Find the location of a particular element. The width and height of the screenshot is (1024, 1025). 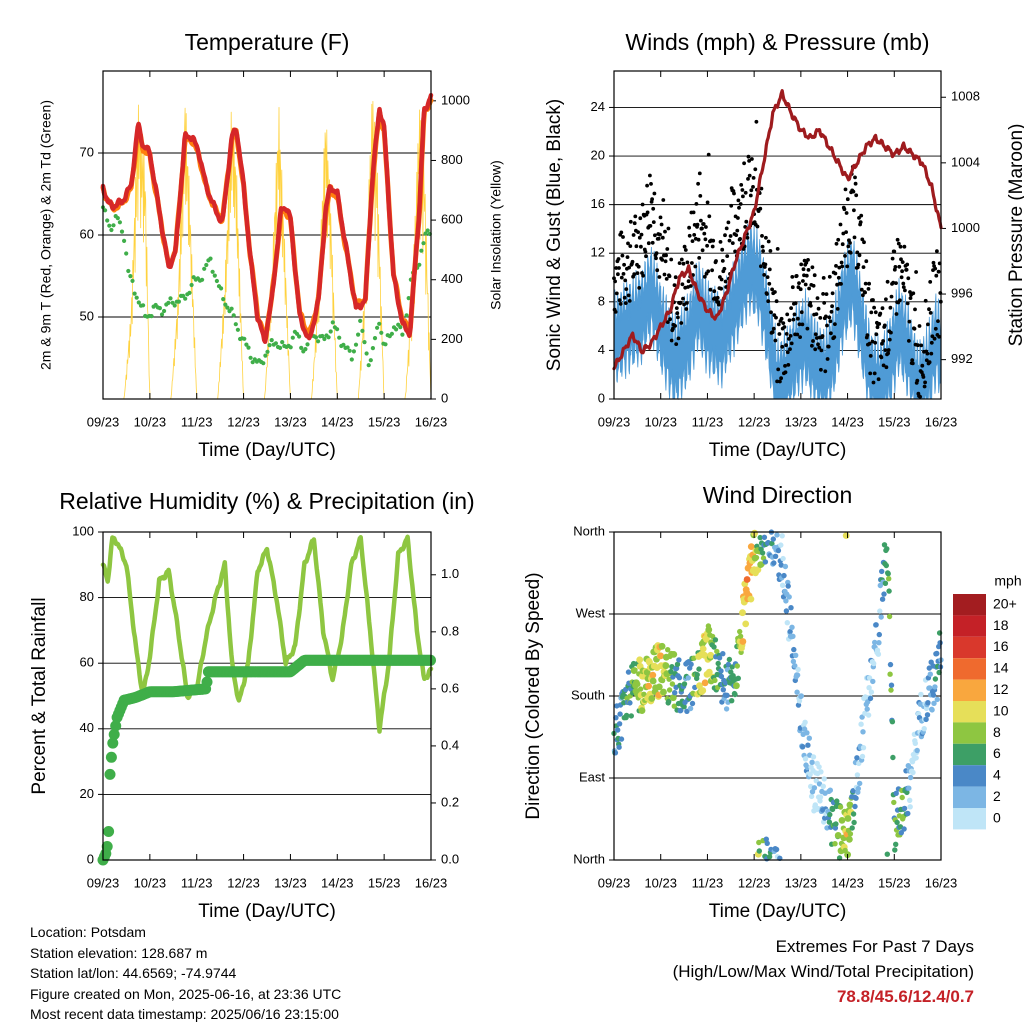

y-axis-label: Percent & Total Rainfall is located at coordinates (39, 695).